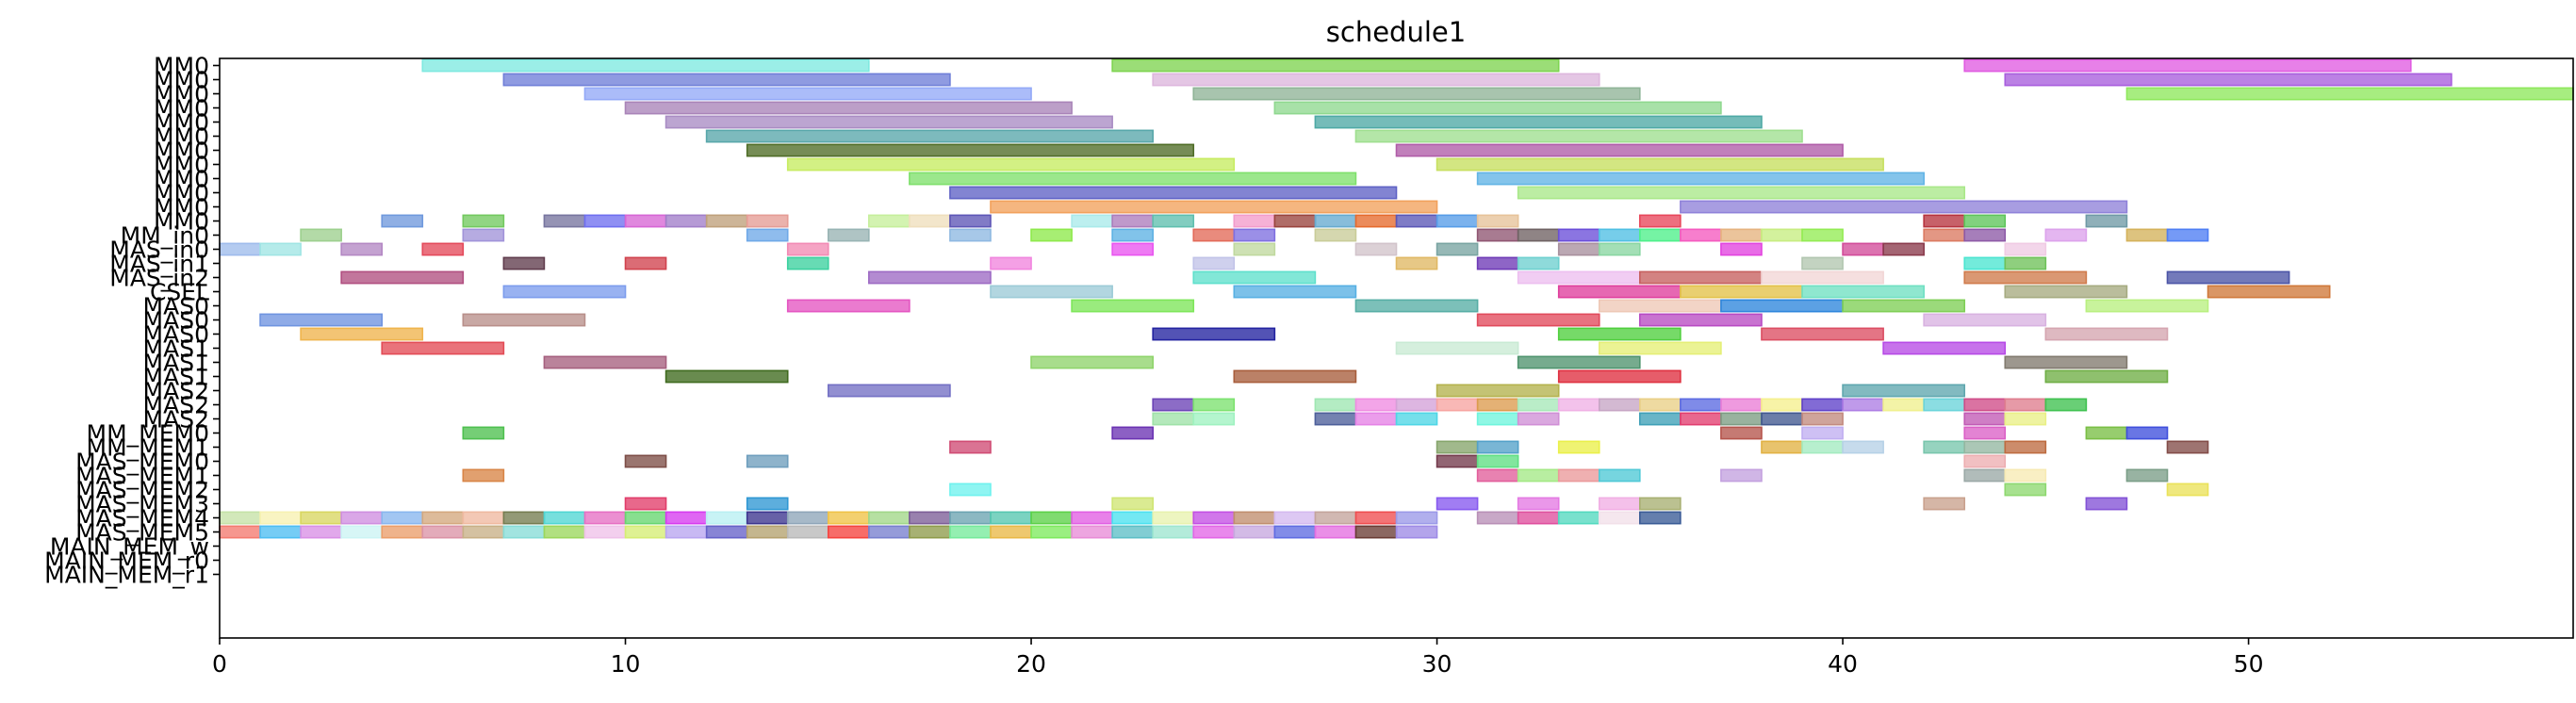  Describe the element at coordinates (176, 349) in the screenshot. I see `y-tick-label: MAS1` at that location.